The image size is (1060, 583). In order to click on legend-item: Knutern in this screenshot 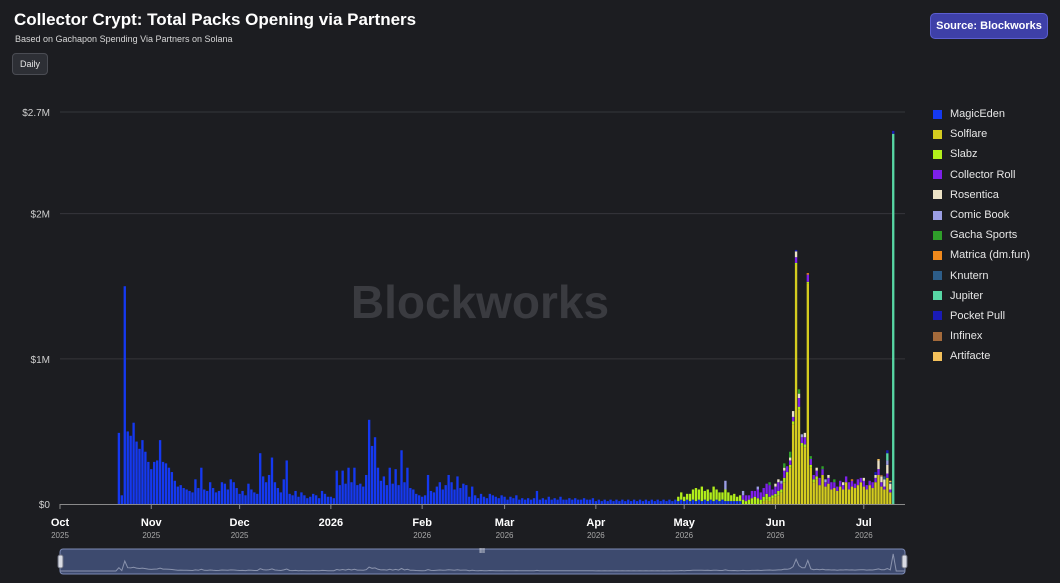, I will do `click(995, 276)`.